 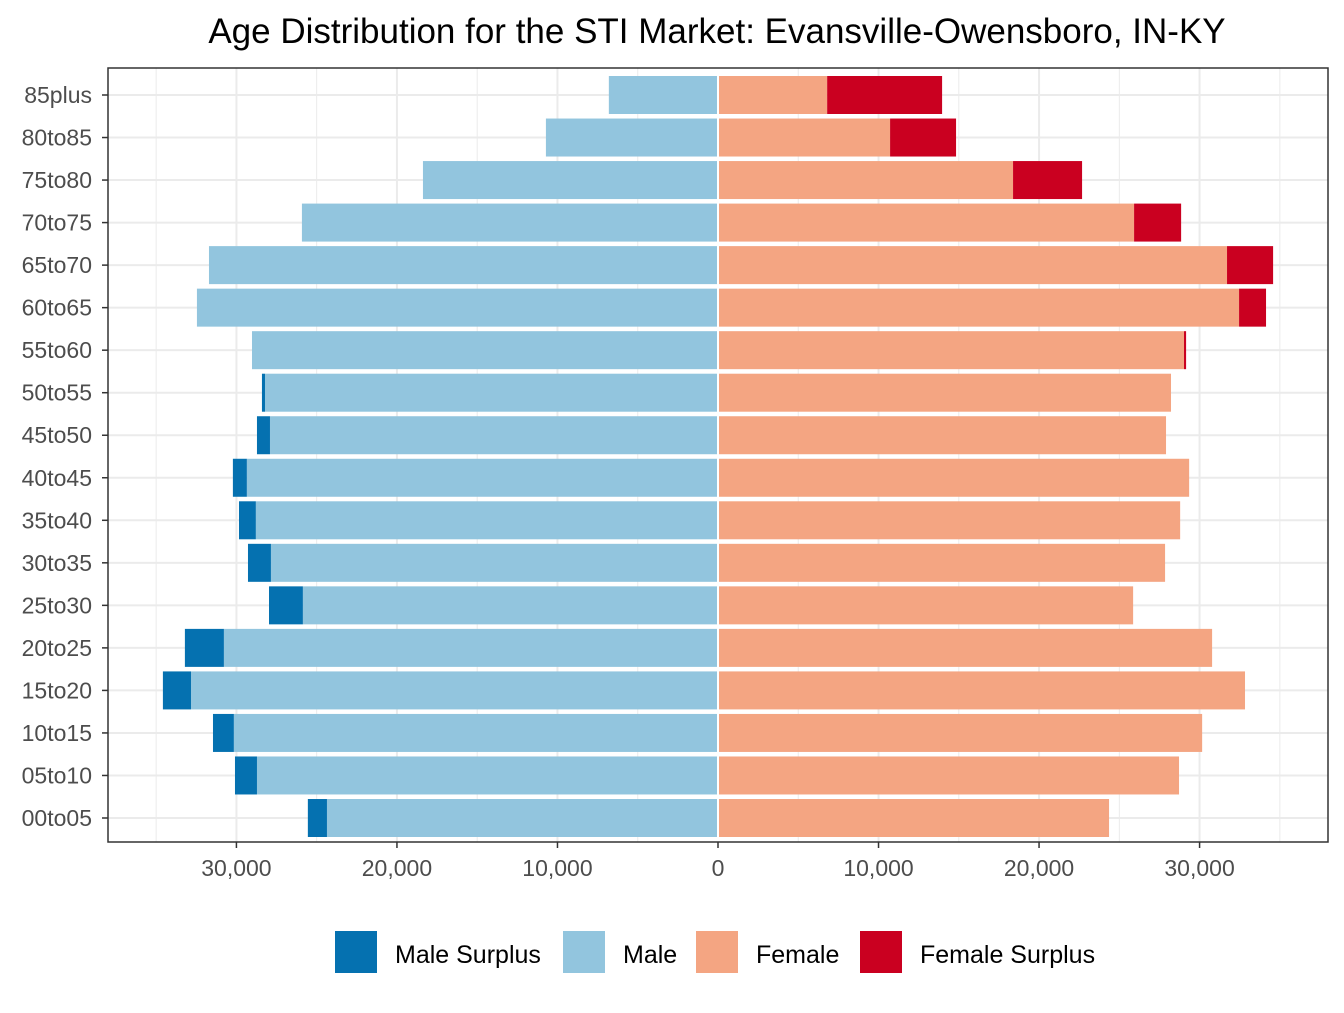 What do you see at coordinates (57, 265) in the screenshot?
I see `y-tick-label: 65to70` at bounding box center [57, 265].